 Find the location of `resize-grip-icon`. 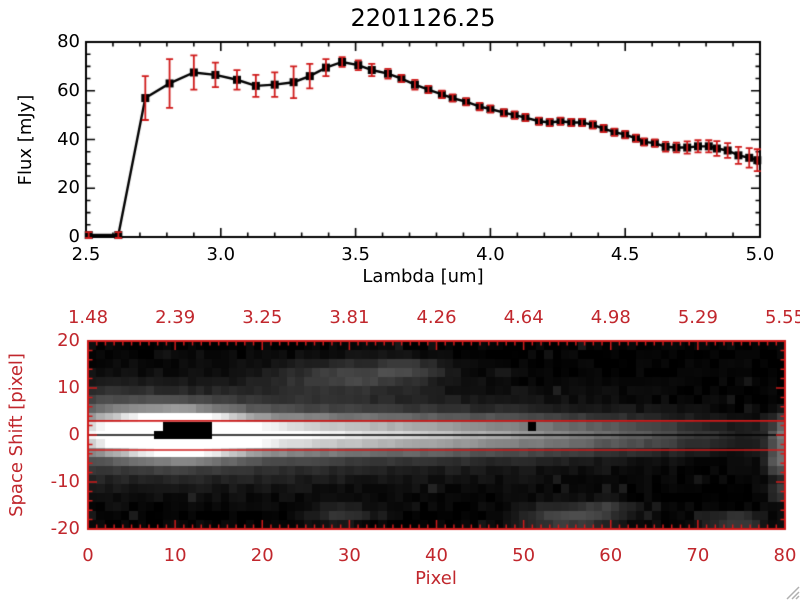

resize-grip-icon is located at coordinates (791, 591).